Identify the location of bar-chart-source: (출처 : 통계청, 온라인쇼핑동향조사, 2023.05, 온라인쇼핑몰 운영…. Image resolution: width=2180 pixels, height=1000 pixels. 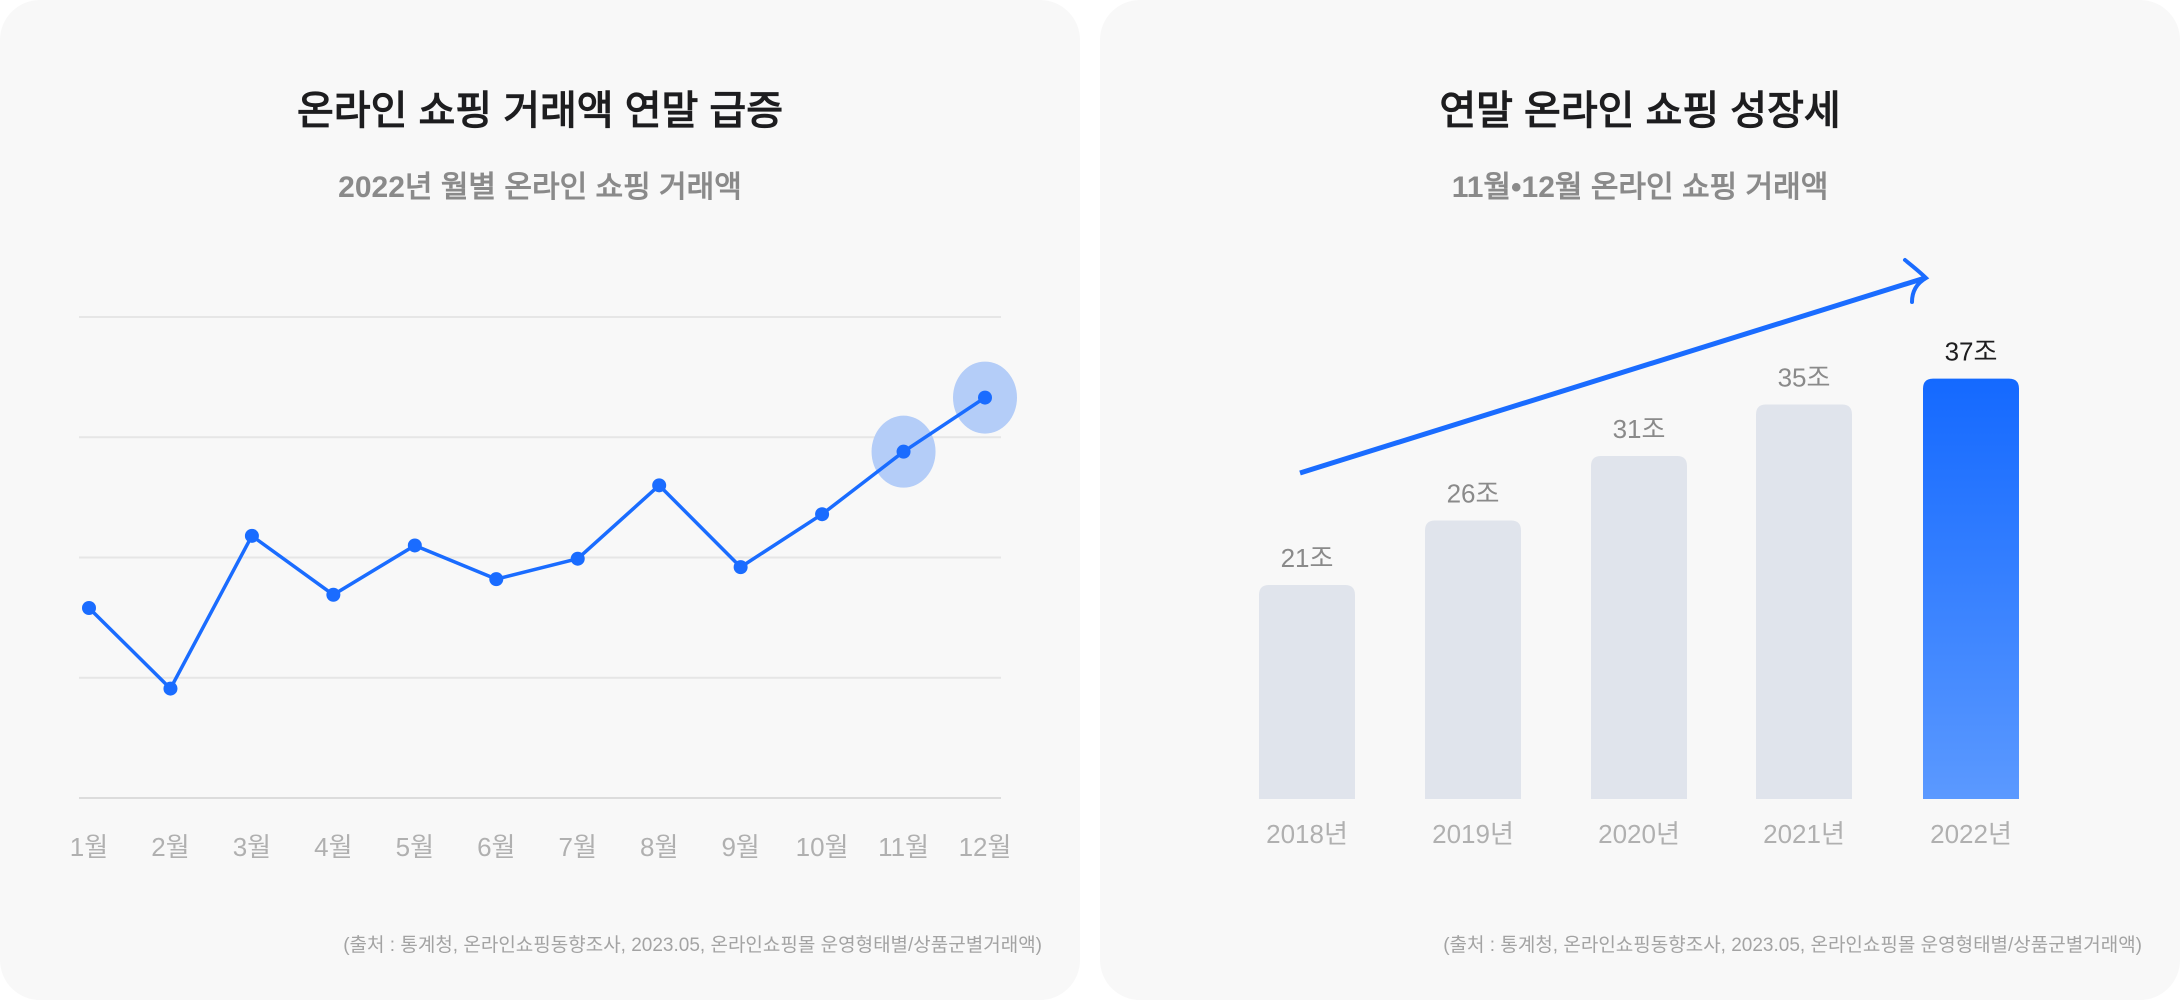
(1792, 945).